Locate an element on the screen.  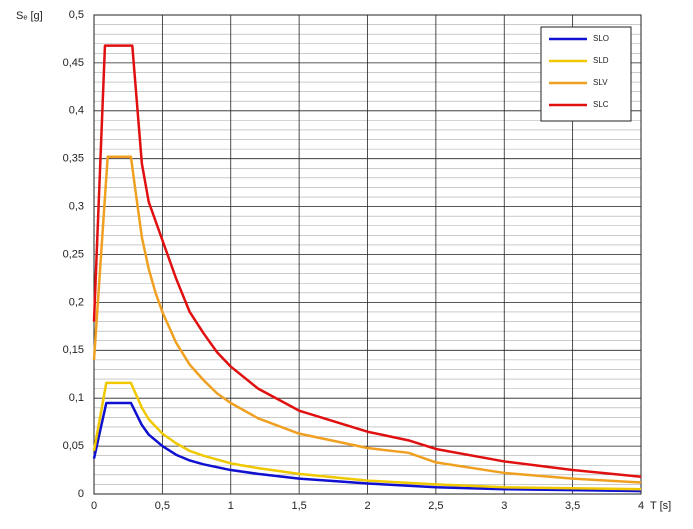
legend-box is located at coordinates (586, 74).